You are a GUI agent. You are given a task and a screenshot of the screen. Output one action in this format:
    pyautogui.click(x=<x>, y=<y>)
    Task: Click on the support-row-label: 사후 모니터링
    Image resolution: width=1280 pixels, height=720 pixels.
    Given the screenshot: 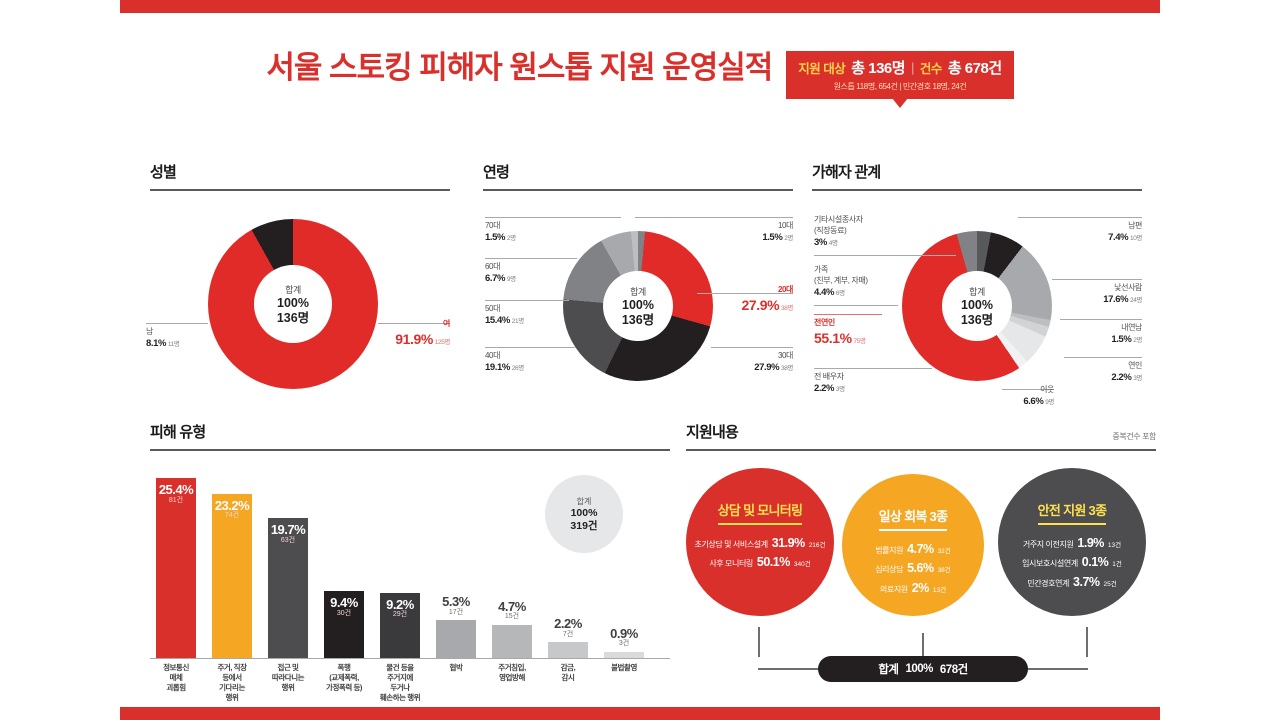 What is the action you would take?
    pyautogui.click(x=731, y=564)
    